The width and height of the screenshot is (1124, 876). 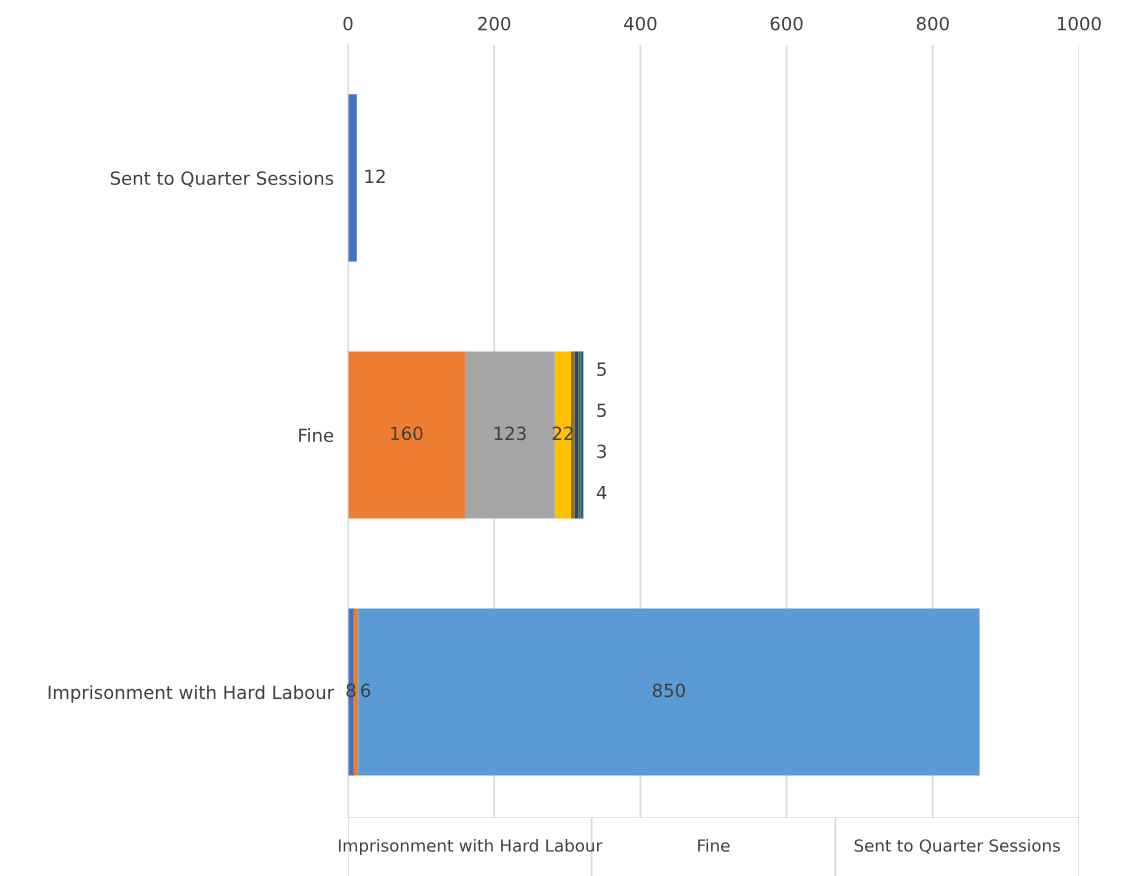 I want to click on x-tick-label: 400, so click(x=640, y=23).